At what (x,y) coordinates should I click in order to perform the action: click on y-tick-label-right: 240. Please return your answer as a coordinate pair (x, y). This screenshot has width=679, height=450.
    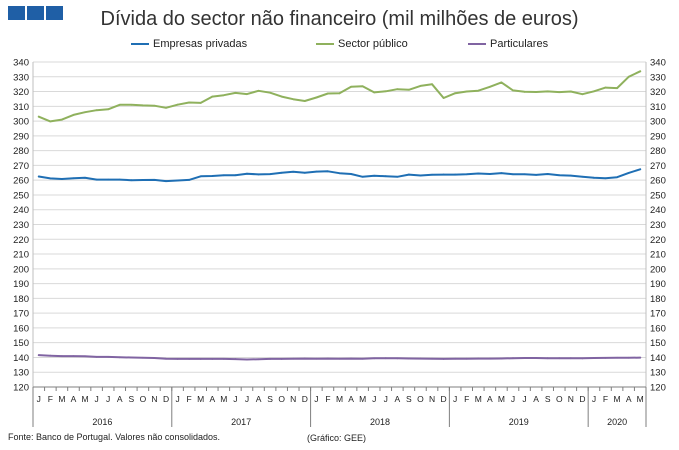
    Looking at the image, I should click on (658, 210).